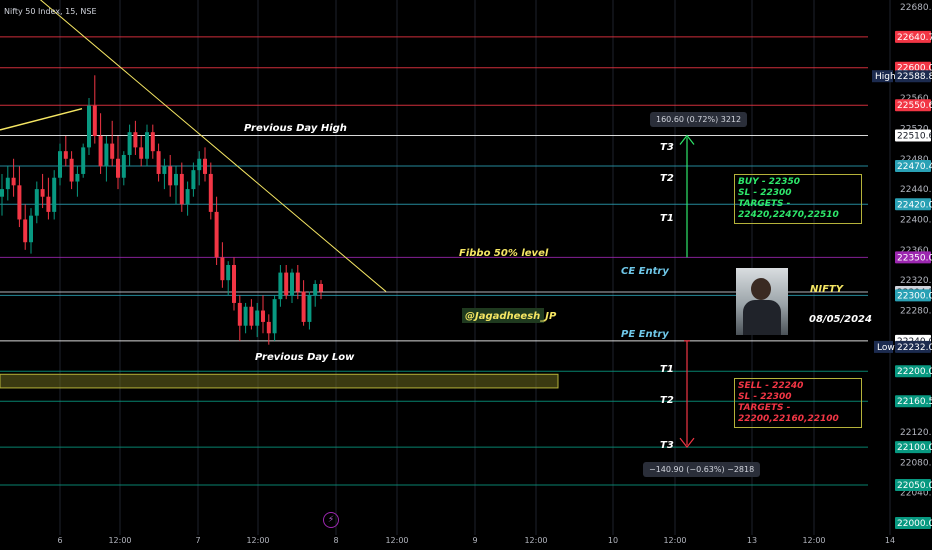 The image size is (932, 550). What do you see at coordinates (916, 251) in the screenshot?
I see `y-axis-tick-label: 22360.00` at bounding box center [916, 251].